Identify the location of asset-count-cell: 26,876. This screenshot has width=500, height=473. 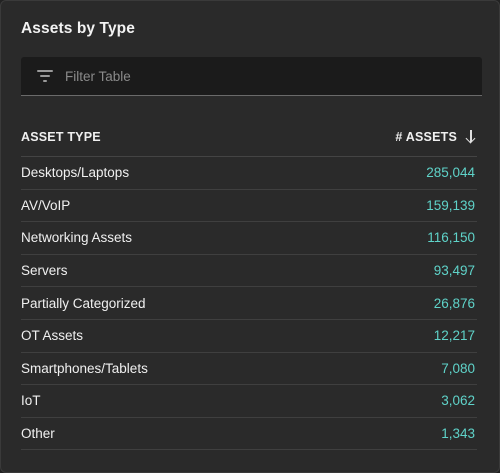
(454, 303).